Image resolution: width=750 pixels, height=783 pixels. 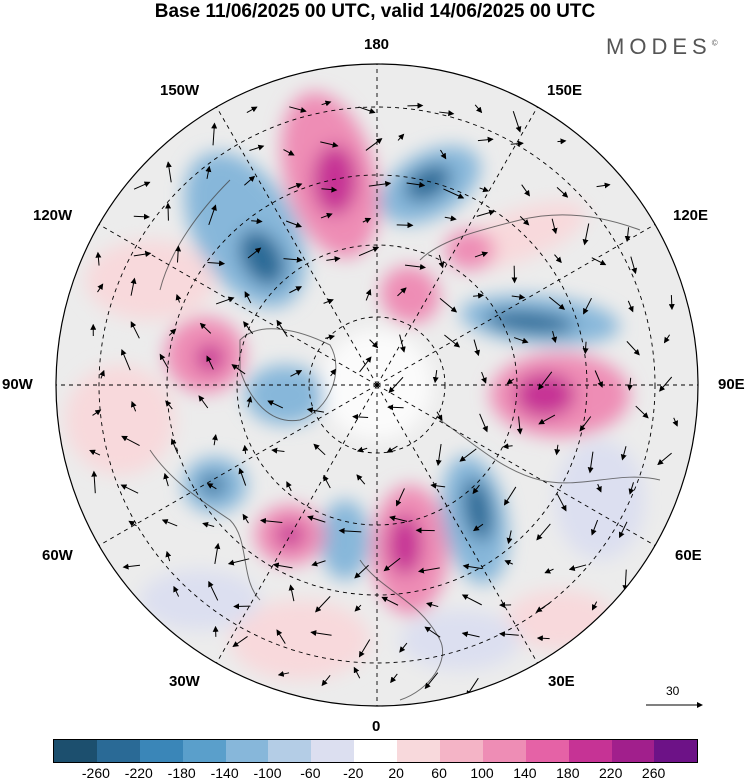 I want to click on lon-label-120w: 120W, so click(x=53, y=215).